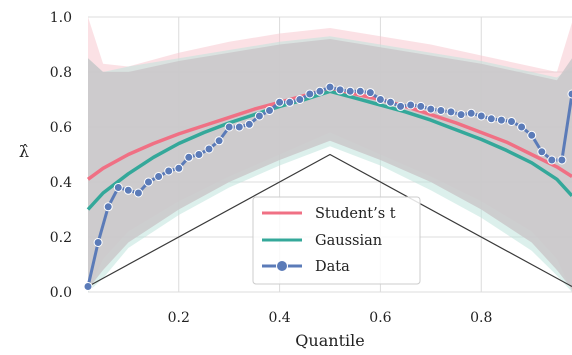 The height and width of the screenshot is (355, 572). I want to click on x-axis-label: Quantile, so click(329, 340).